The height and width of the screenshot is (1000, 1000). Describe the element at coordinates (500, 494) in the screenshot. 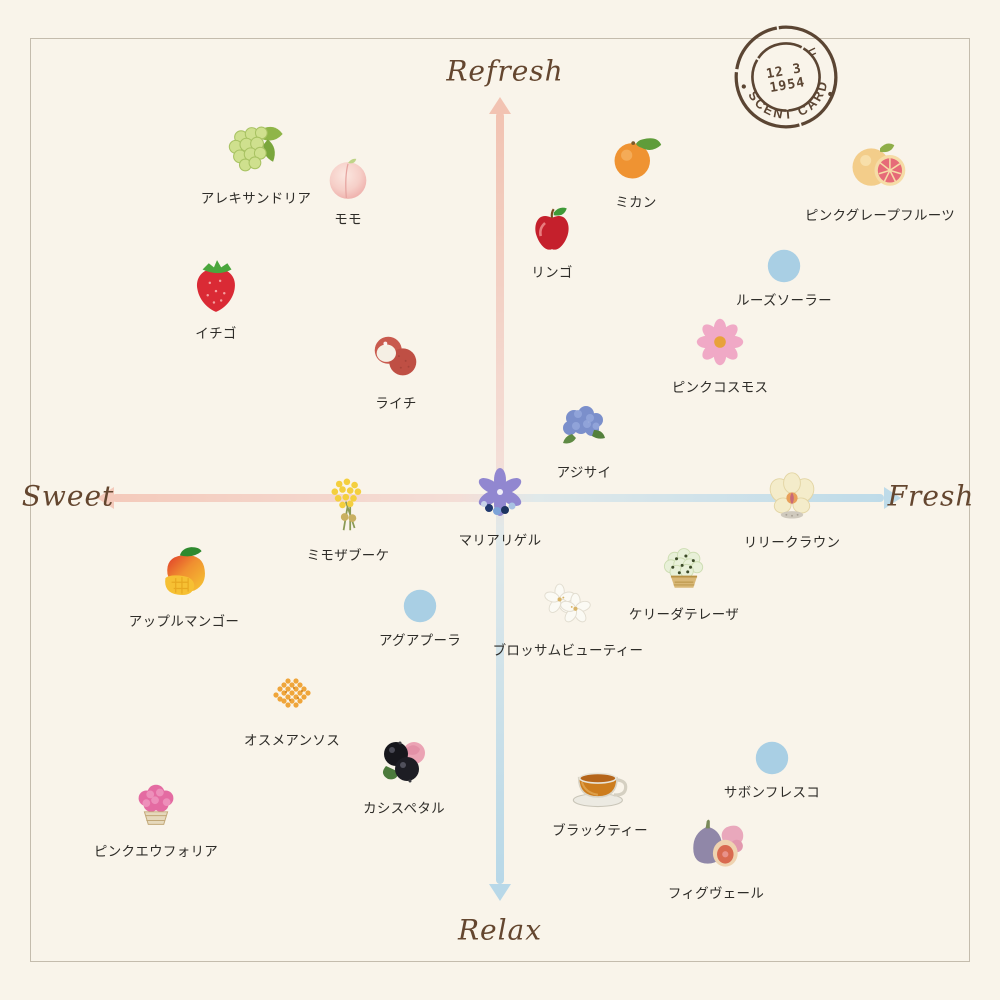

I see `bellflower-icon` at that location.